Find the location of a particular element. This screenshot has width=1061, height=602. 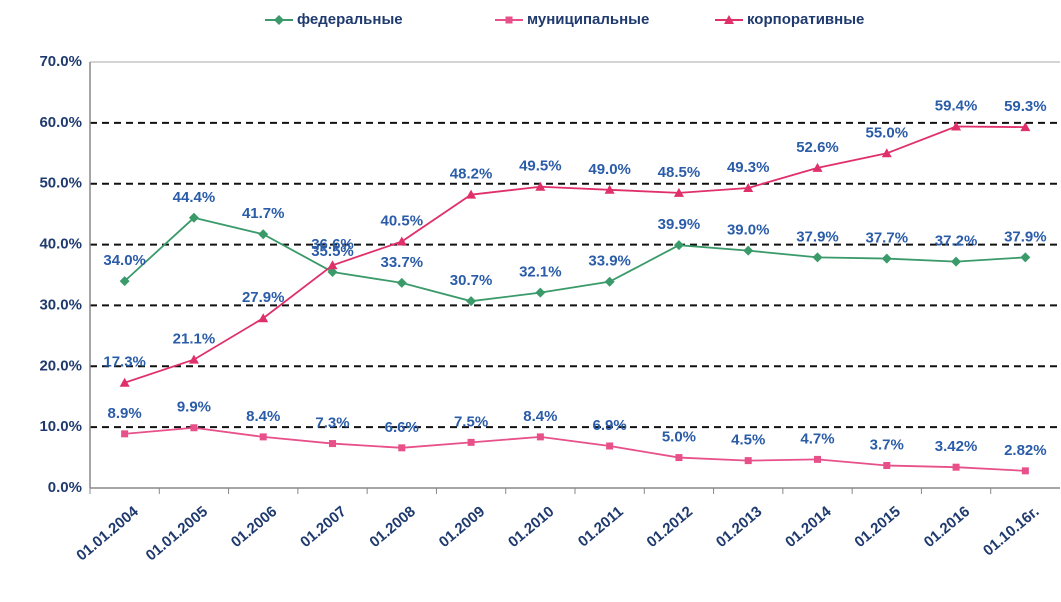

data-label: 17.3% is located at coordinates (124, 362).